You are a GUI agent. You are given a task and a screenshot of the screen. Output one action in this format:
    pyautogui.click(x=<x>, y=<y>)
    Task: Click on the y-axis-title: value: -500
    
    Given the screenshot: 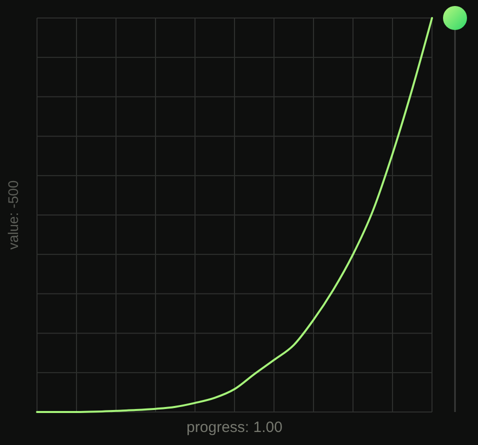 What is the action you would take?
    pyautogui.click(x=13, y=215)
    